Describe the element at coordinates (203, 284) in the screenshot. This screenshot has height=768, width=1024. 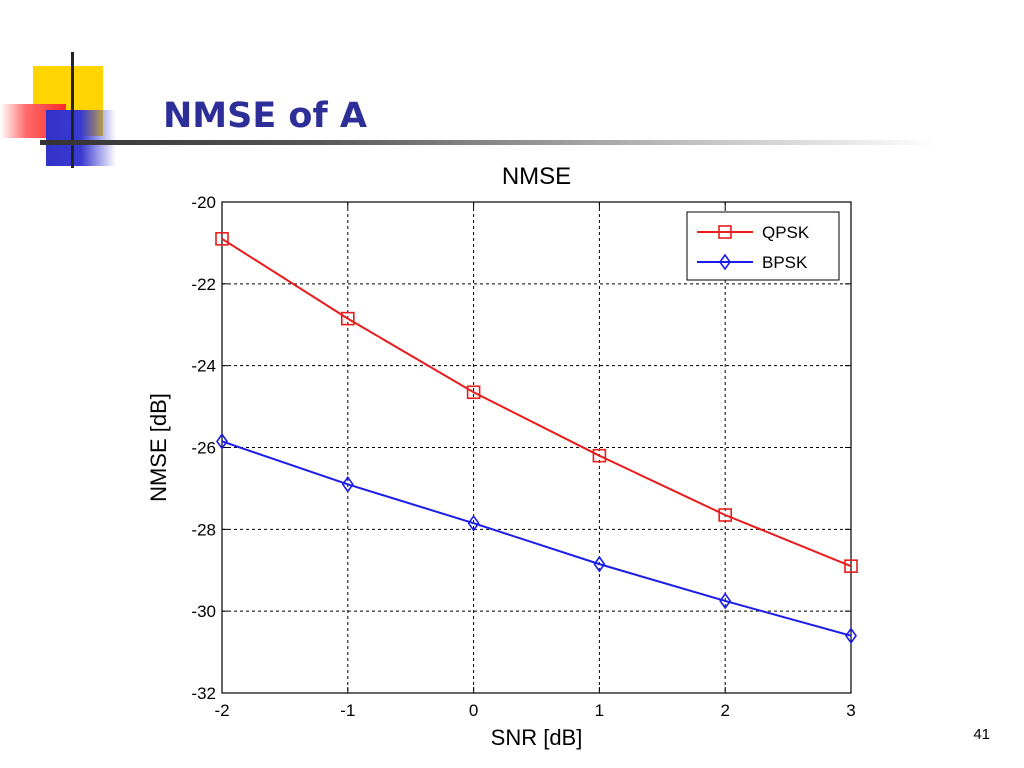
I see `y-tick-label: -22` at that location.